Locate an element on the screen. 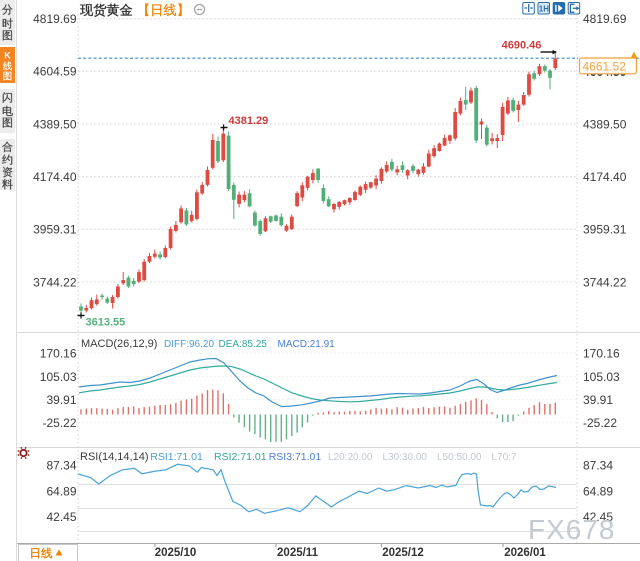 This screenshot has height=561, width=640. svg-text: RSI1:71.01 is located at coordinates (176, 457).